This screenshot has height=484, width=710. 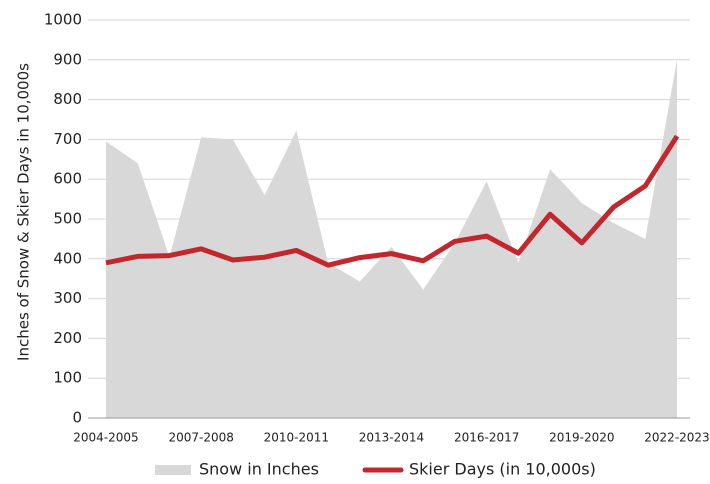 I want to click on y-tick-label: 900, so click(x=67, y=59).